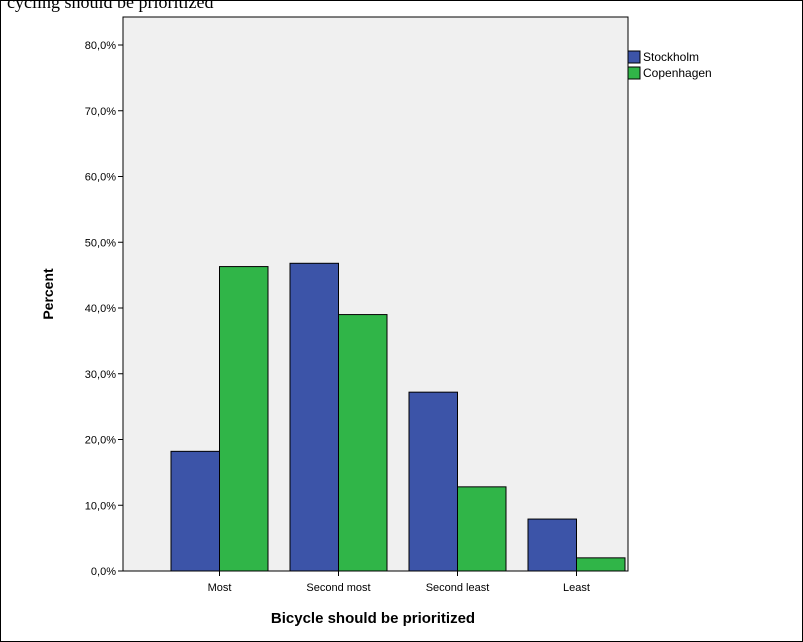 This screenshot has width=803, height=642. I want to click on top-caption: cycling should be prioritized, so click(110, 6).